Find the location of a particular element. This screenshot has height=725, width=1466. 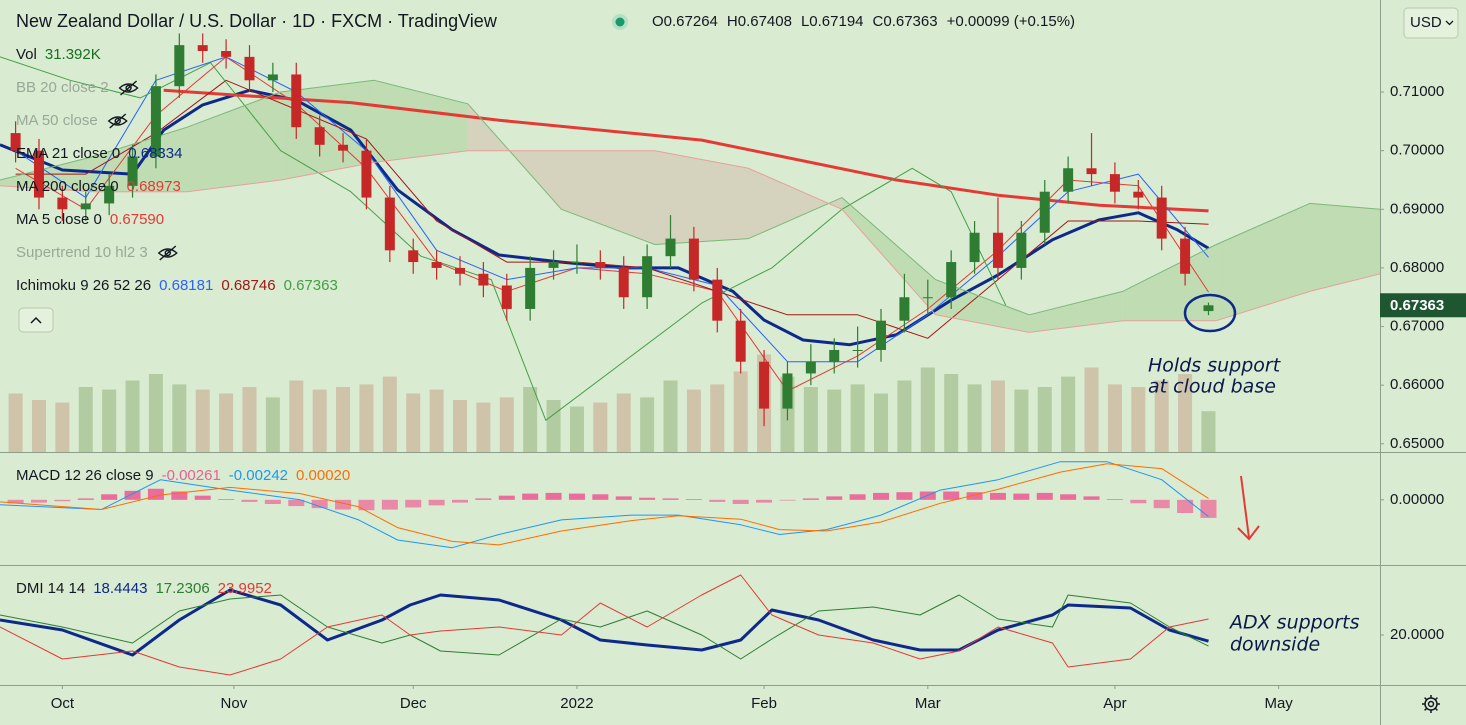

last-price-box is located at coordinates (1423, 305).